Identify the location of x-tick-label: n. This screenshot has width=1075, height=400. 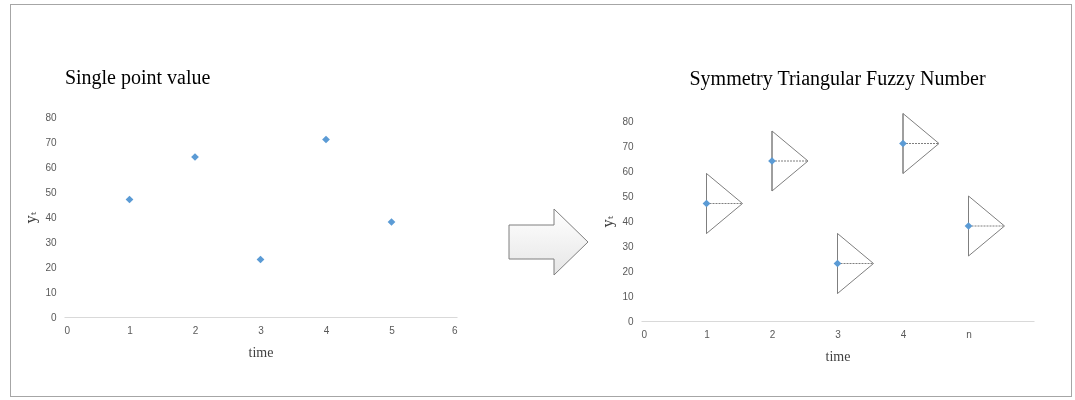
(969, 334).